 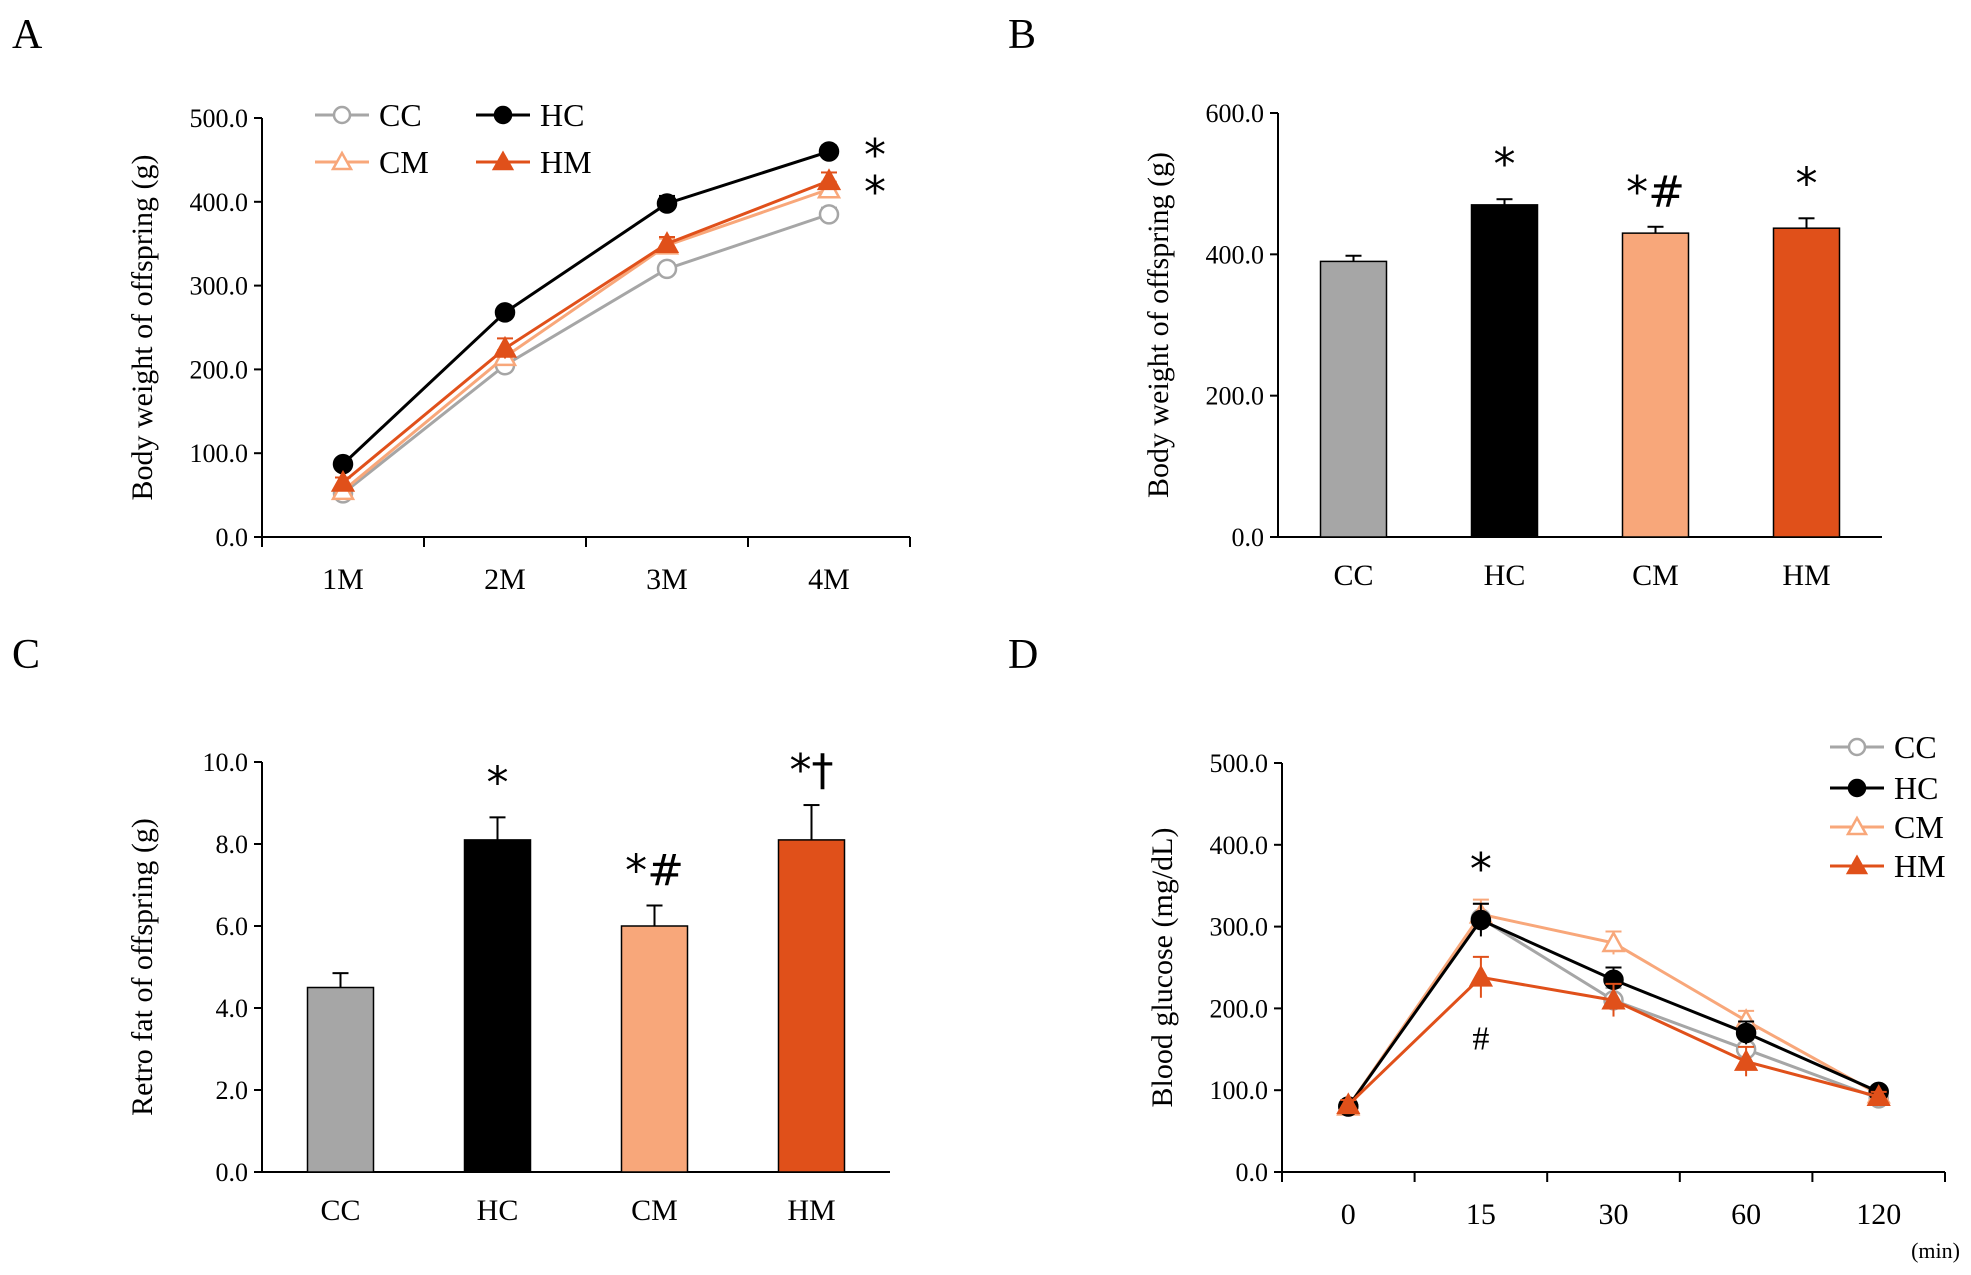 What do you see at coordinates (811, 1006) in the screenshot?
I see `panel-c-bar-hm` at bounding box center [811, 1006].